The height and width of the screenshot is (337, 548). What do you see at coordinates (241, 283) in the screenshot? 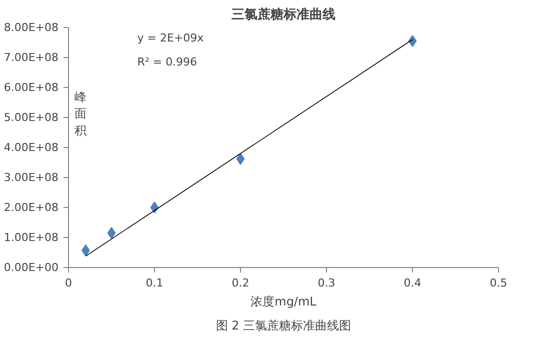
I see `x-tick-label: 0.2` at bounding box center [241, 283].